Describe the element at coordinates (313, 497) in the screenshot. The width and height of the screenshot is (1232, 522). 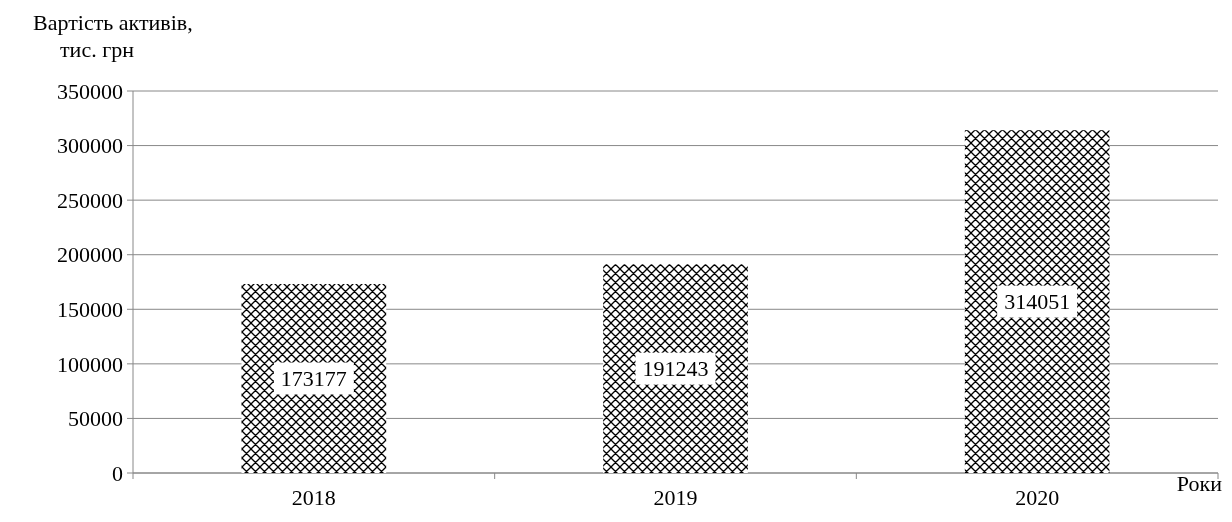
I see `x-tick-label: 2018` at that location.